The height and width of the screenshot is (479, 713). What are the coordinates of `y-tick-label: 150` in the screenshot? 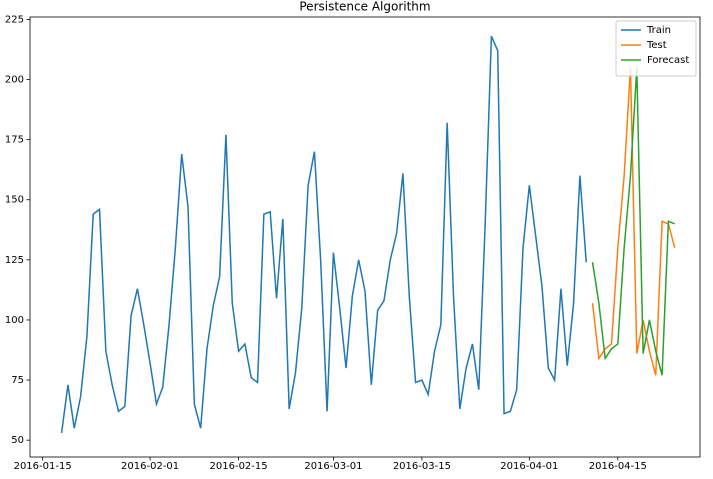 It's located at (14, 200).